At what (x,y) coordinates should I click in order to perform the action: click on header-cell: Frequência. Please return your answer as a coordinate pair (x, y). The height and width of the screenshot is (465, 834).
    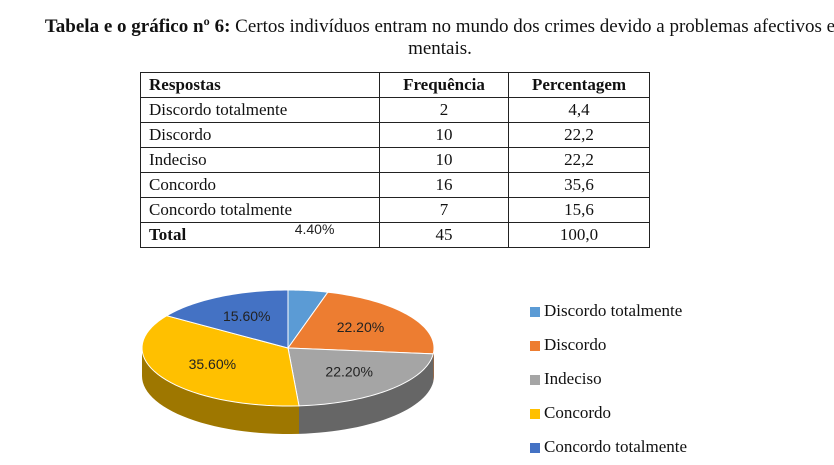
    Looking at the image, I should click on (444, 85).